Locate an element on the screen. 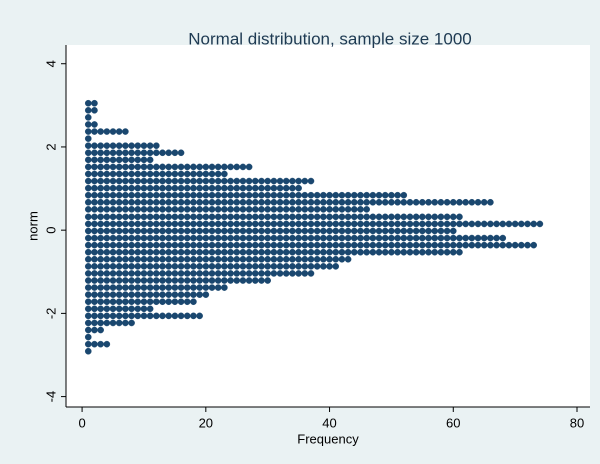 The height and width of the screenshot is (464, 600). y-tick-label: 2 is located at coordinates (50, 146).